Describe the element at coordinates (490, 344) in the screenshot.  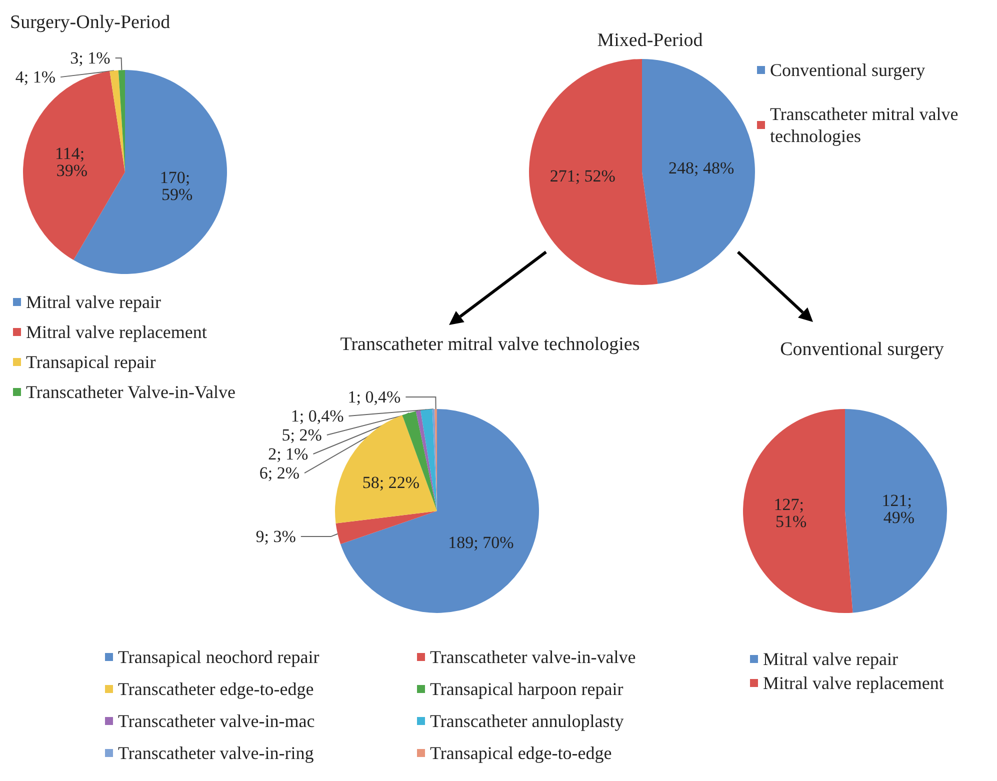
I see `chart-title: Transcatheter mitral valve technologies` at that location.